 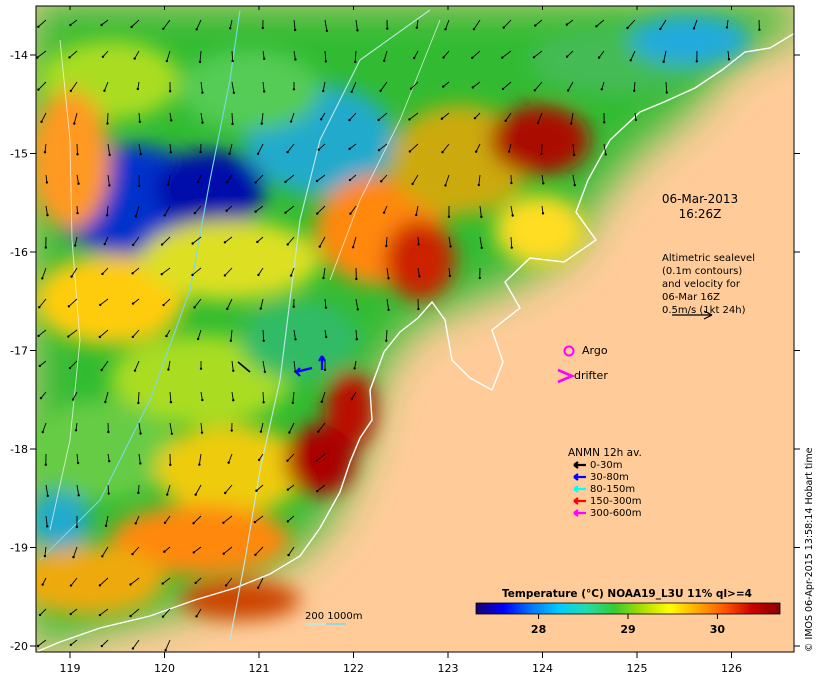 What do you see at coordinates (448, 668) in the screenshot?
I see `longitude-tick-label: 123` at bounding box center [448, 668].